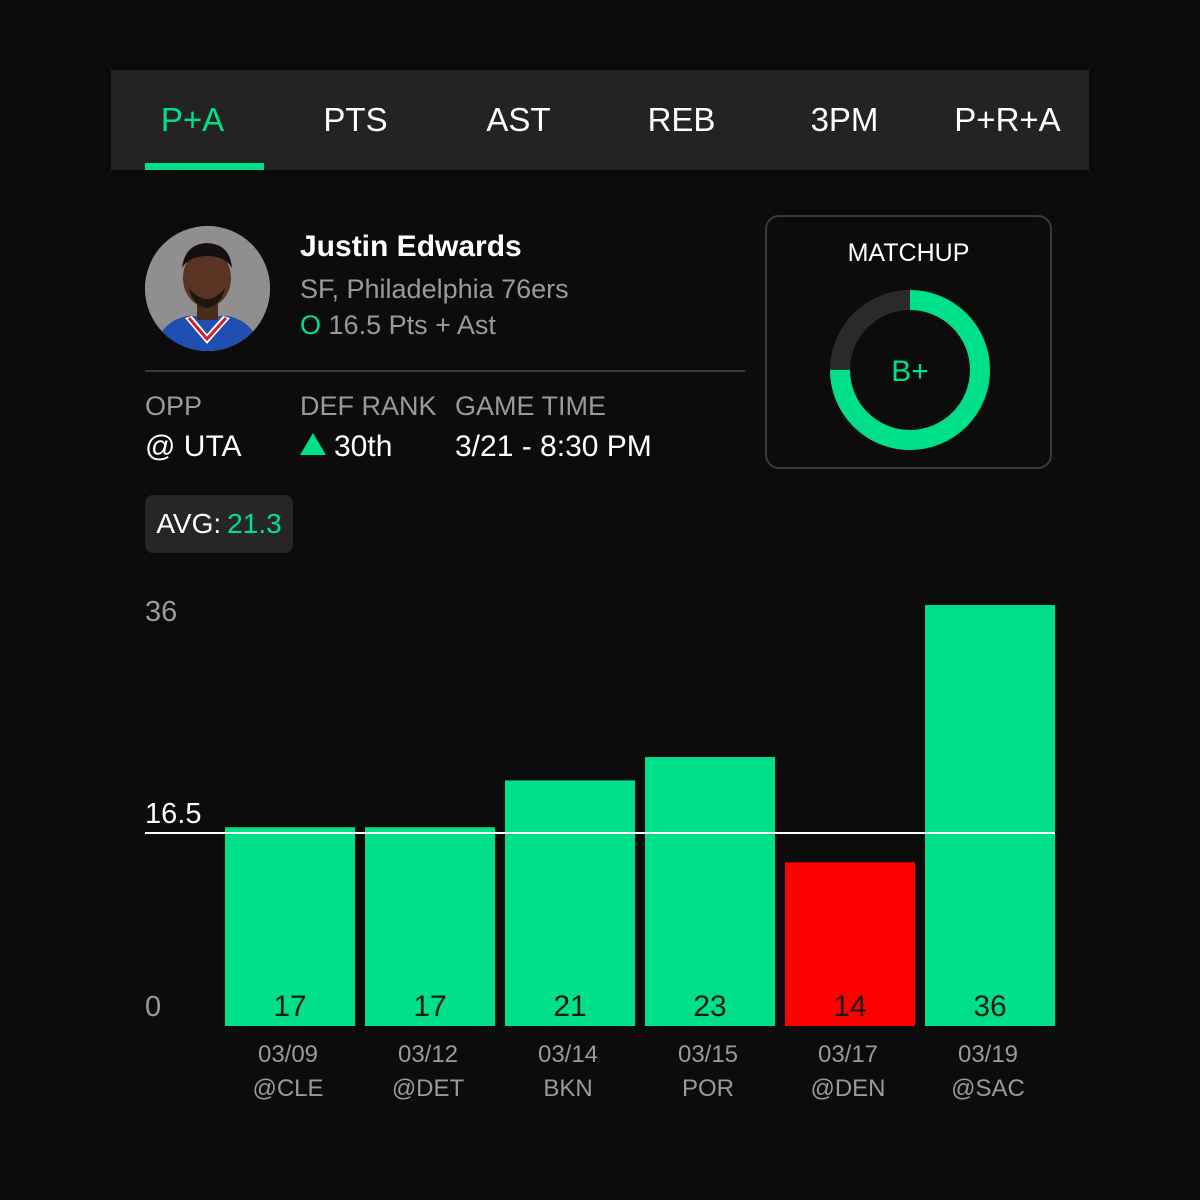 The image size is (1200, 1200). What do you see at coordinates (568, 1054) in the screenshot?
I see `x-tick-date: 03/14` at bounding box center [568, 1054].